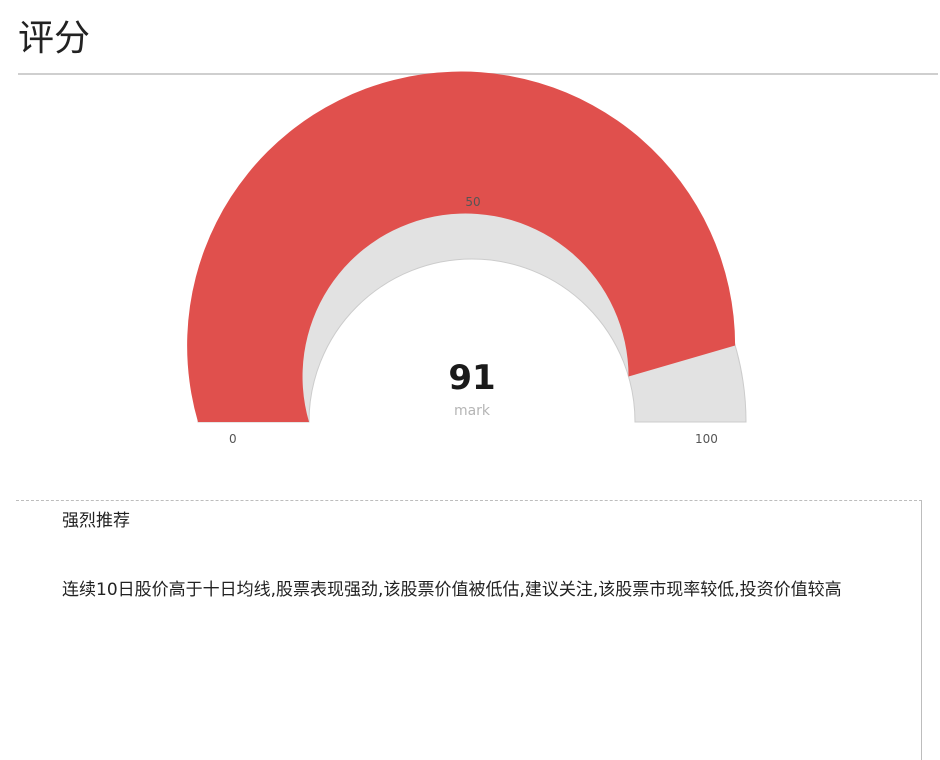 The height and width of the screenshot is (760, 940). I want to click on page-title: 评分, so click(54, 38).